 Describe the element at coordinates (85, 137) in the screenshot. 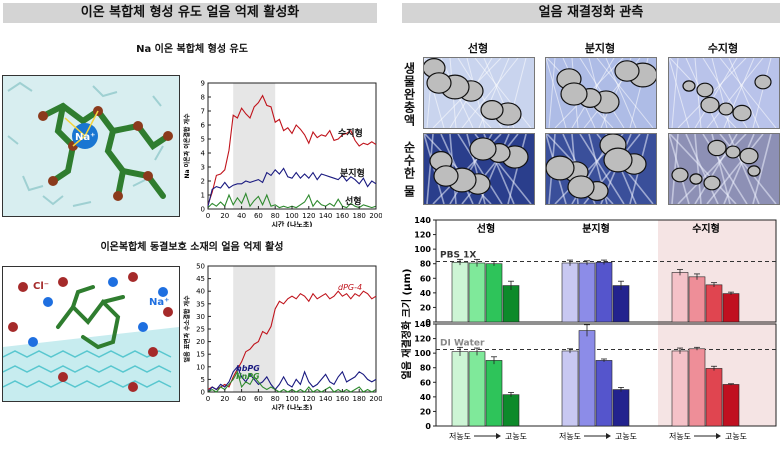

I see `na-ion-label: Na⁺` at that location.